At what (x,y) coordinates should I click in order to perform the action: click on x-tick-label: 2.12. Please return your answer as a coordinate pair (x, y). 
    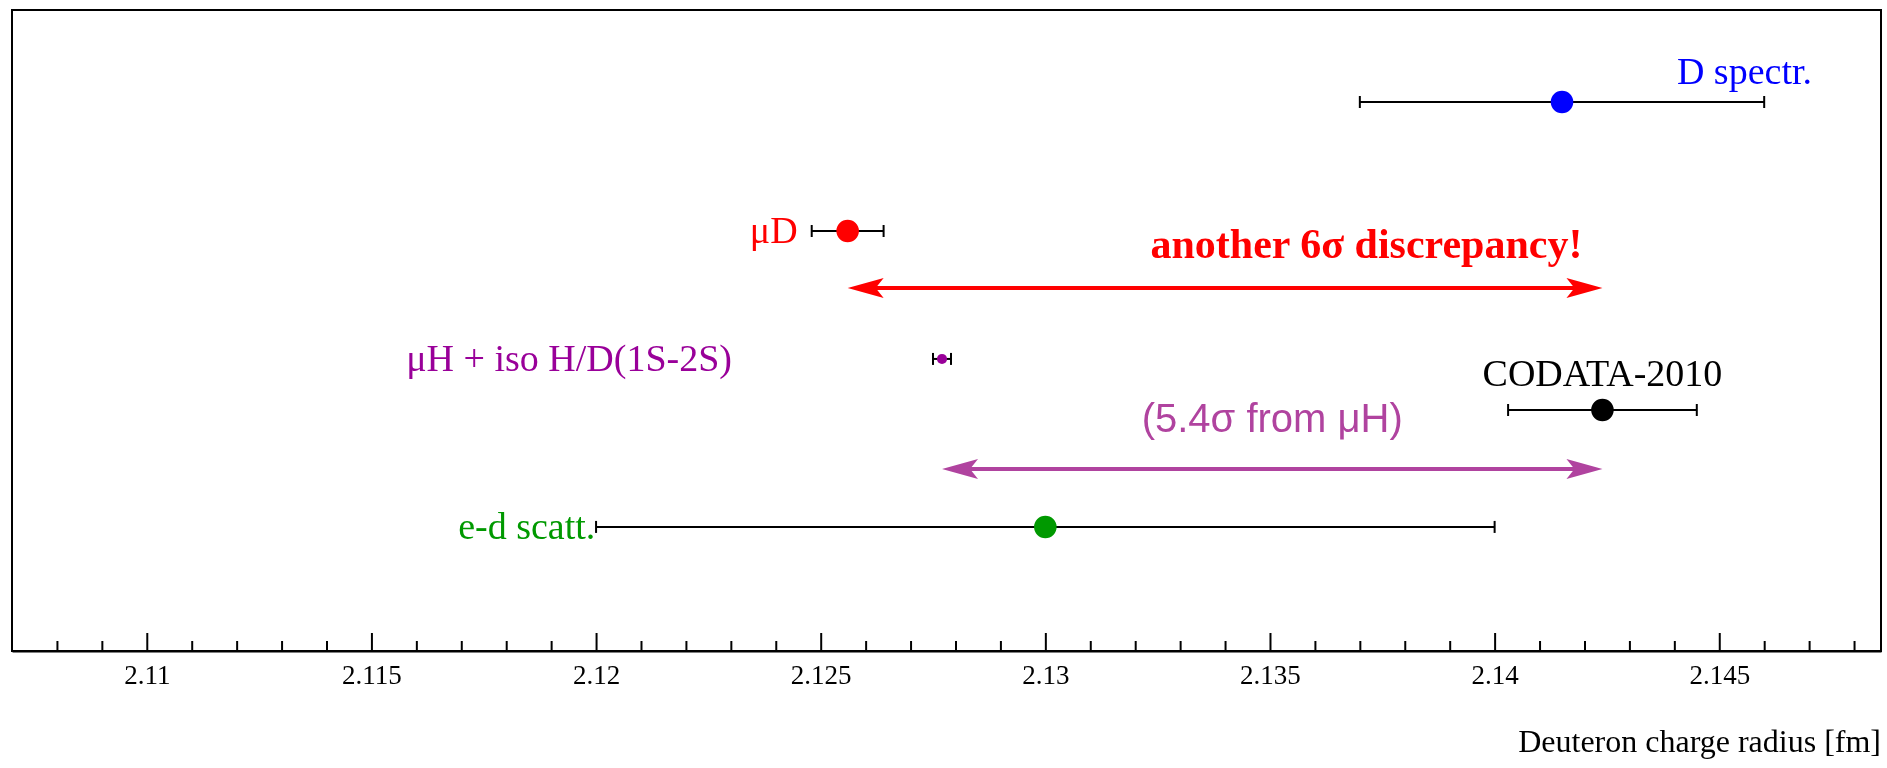
    Looking at the image, I should click on (596, 675).